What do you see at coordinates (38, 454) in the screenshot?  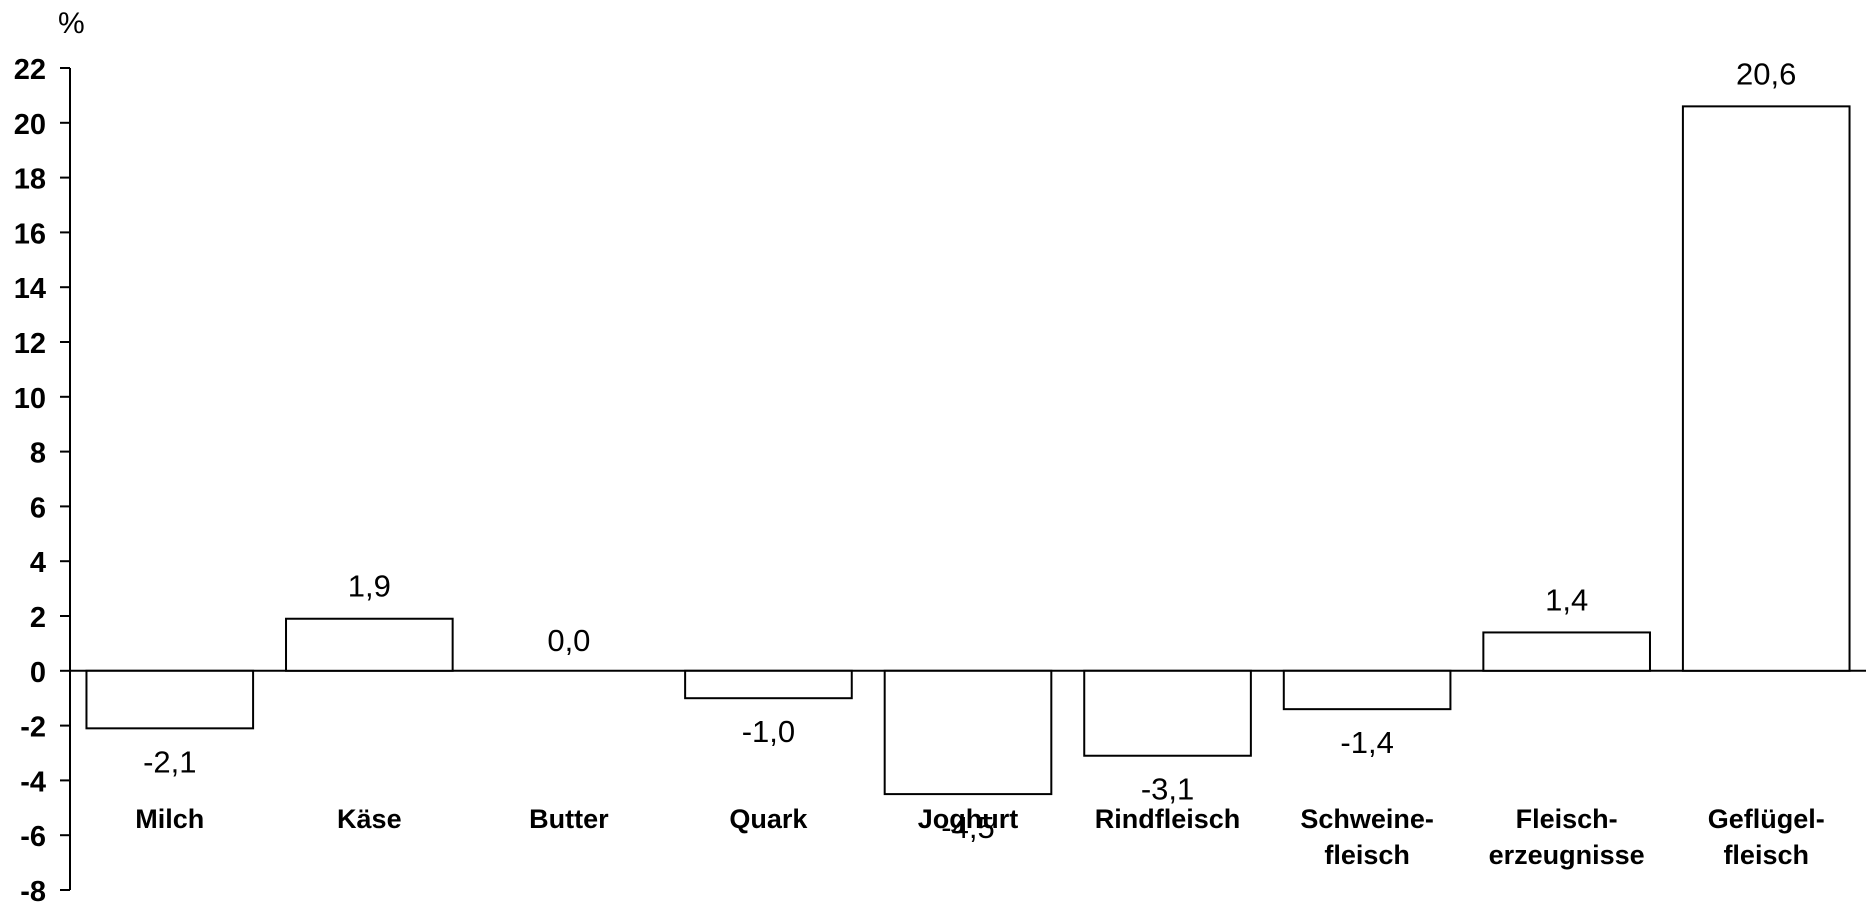 I see `y-tick-label: 8` at bounding box center [38, 454].